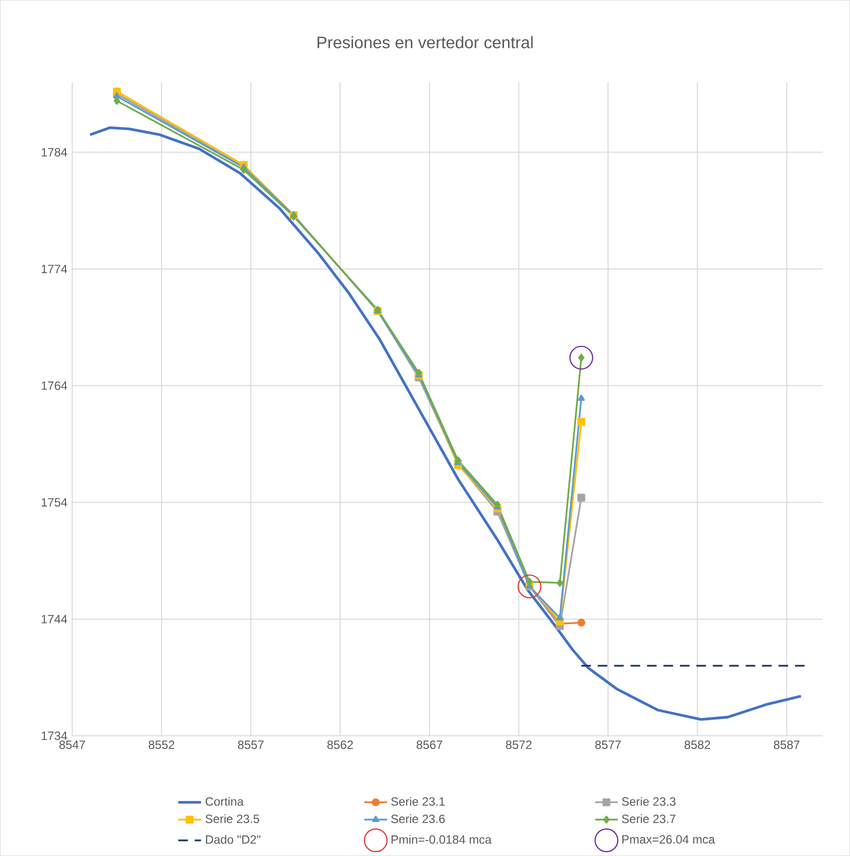 The image size is (850, 856). Describe the element at coordinates (787, 745) in the screenshot. I see `x-tick-label: 8587` at that location.